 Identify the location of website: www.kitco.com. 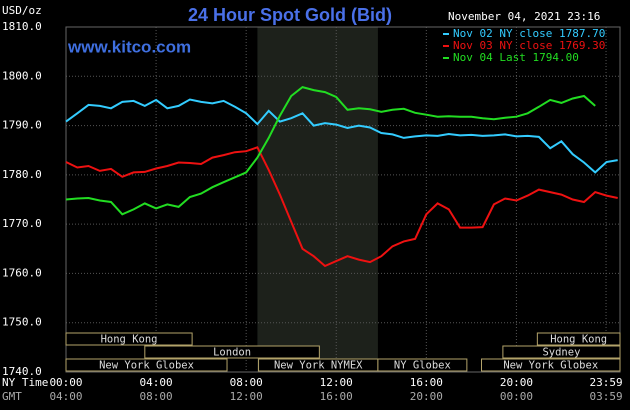
(129, 46).